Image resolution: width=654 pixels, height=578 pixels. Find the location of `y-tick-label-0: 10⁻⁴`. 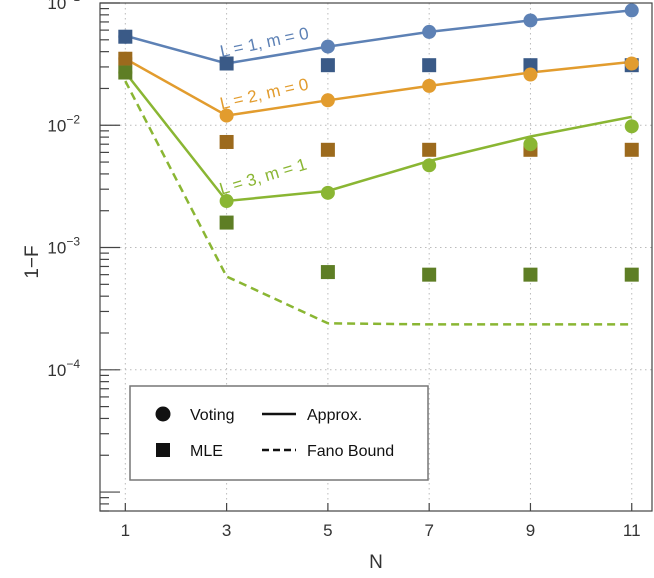

y-tick-label-0: 10⁻⁴ is located at coordinates (63, 368).